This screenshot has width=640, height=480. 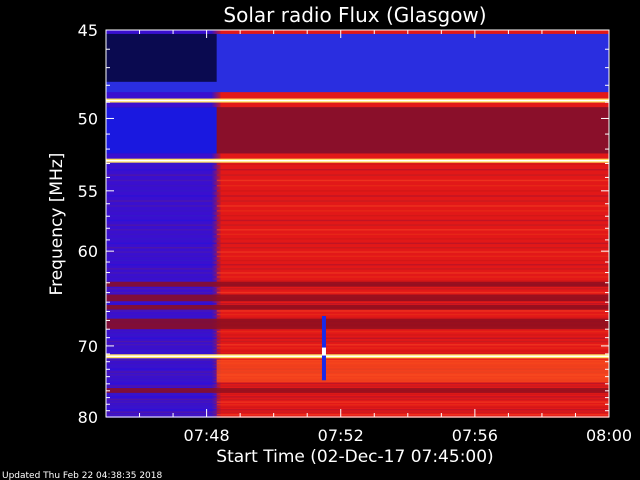 What do you see at coordinates (88, 346) in the screenshot?
I see `y-tick-label: 70` at bounding box center [88, 346].